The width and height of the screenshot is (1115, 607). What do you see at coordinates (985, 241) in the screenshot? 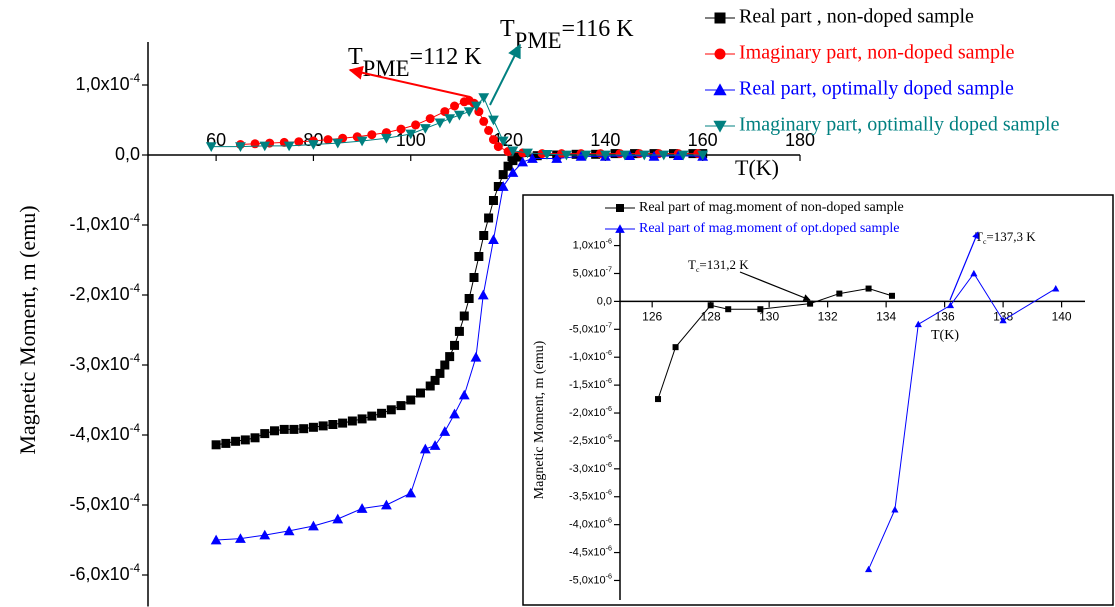
I see `annotation-part: c` at bounding box center [985, 241].